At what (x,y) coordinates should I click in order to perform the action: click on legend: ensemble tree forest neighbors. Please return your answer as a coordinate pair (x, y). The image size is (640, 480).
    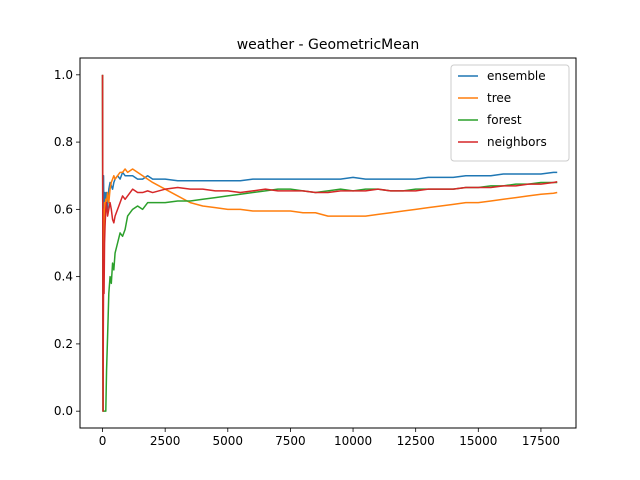
    Looking at the image, I should click on (510, 113).